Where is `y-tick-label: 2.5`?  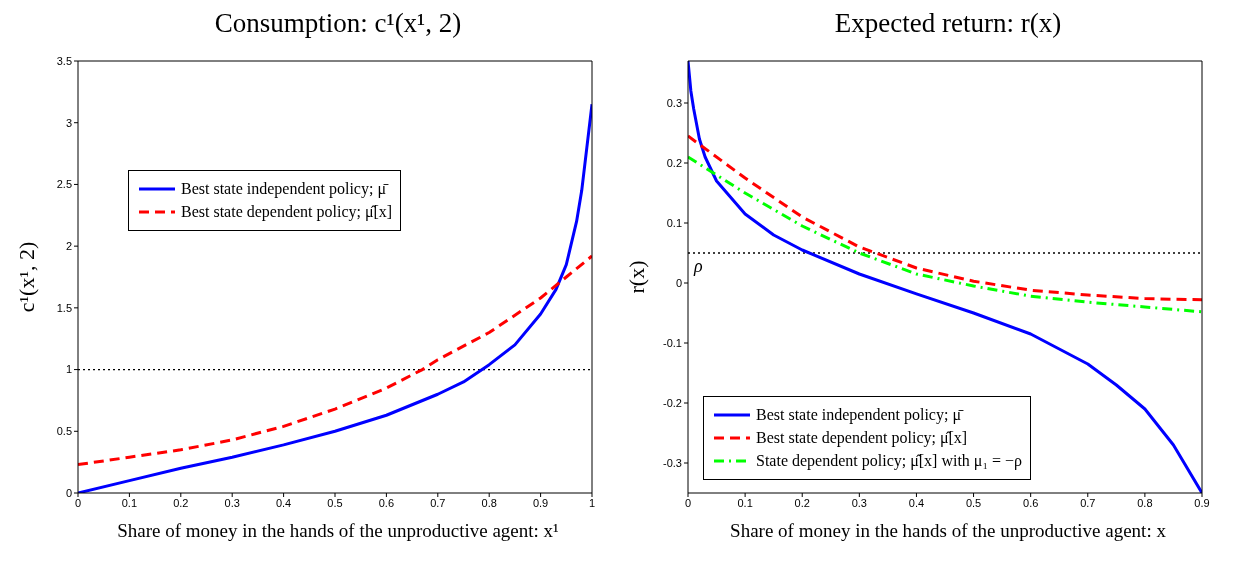 y-tick-label: 2.5 is located at coordinates (64, 184).